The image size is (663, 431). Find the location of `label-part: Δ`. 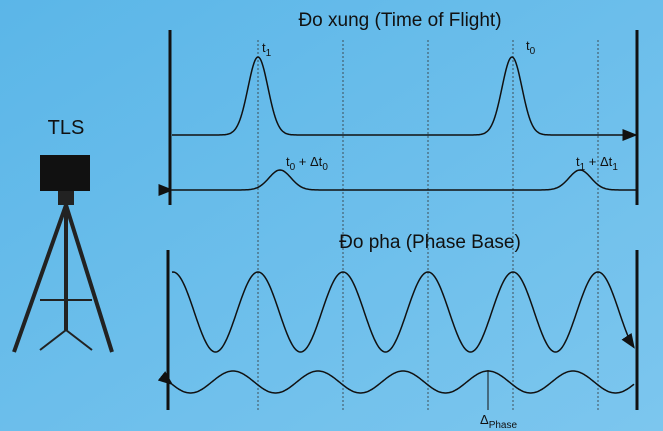

label-part: Δ is located at coordinates (484, 419).